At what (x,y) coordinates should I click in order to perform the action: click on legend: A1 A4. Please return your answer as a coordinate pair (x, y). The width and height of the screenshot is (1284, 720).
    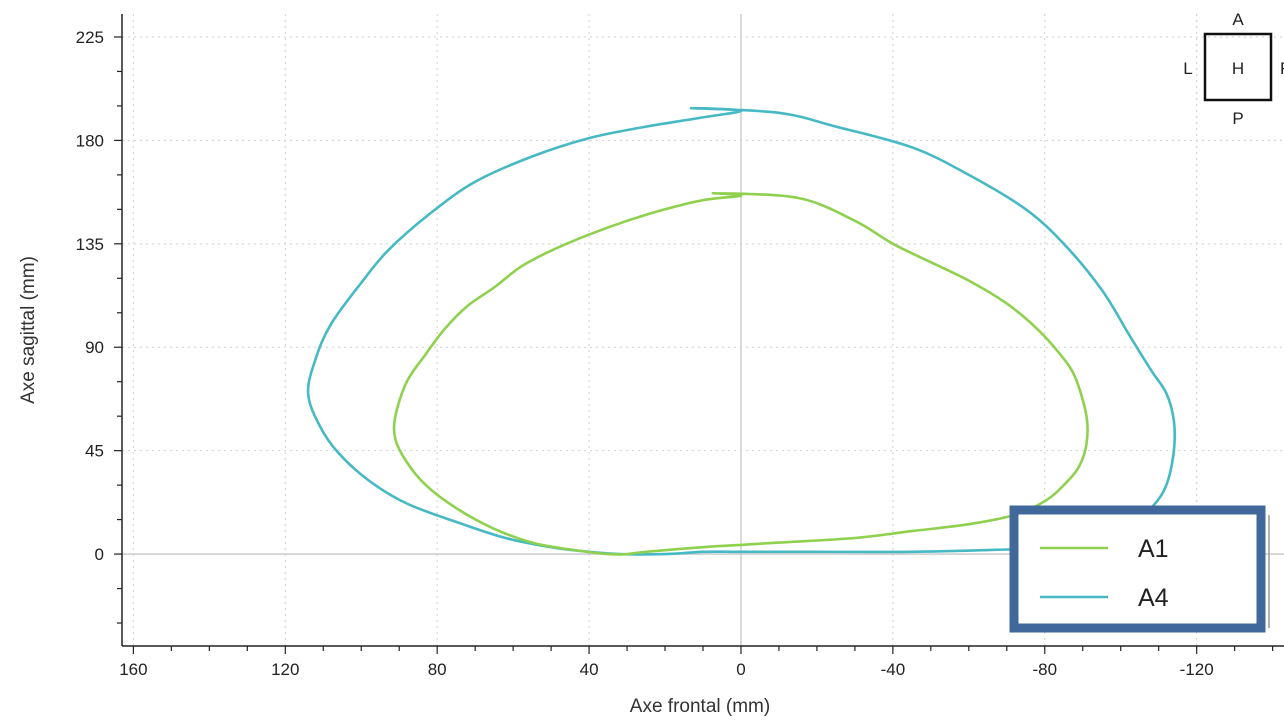
    Looking at the image, I should click on (1139, 569).